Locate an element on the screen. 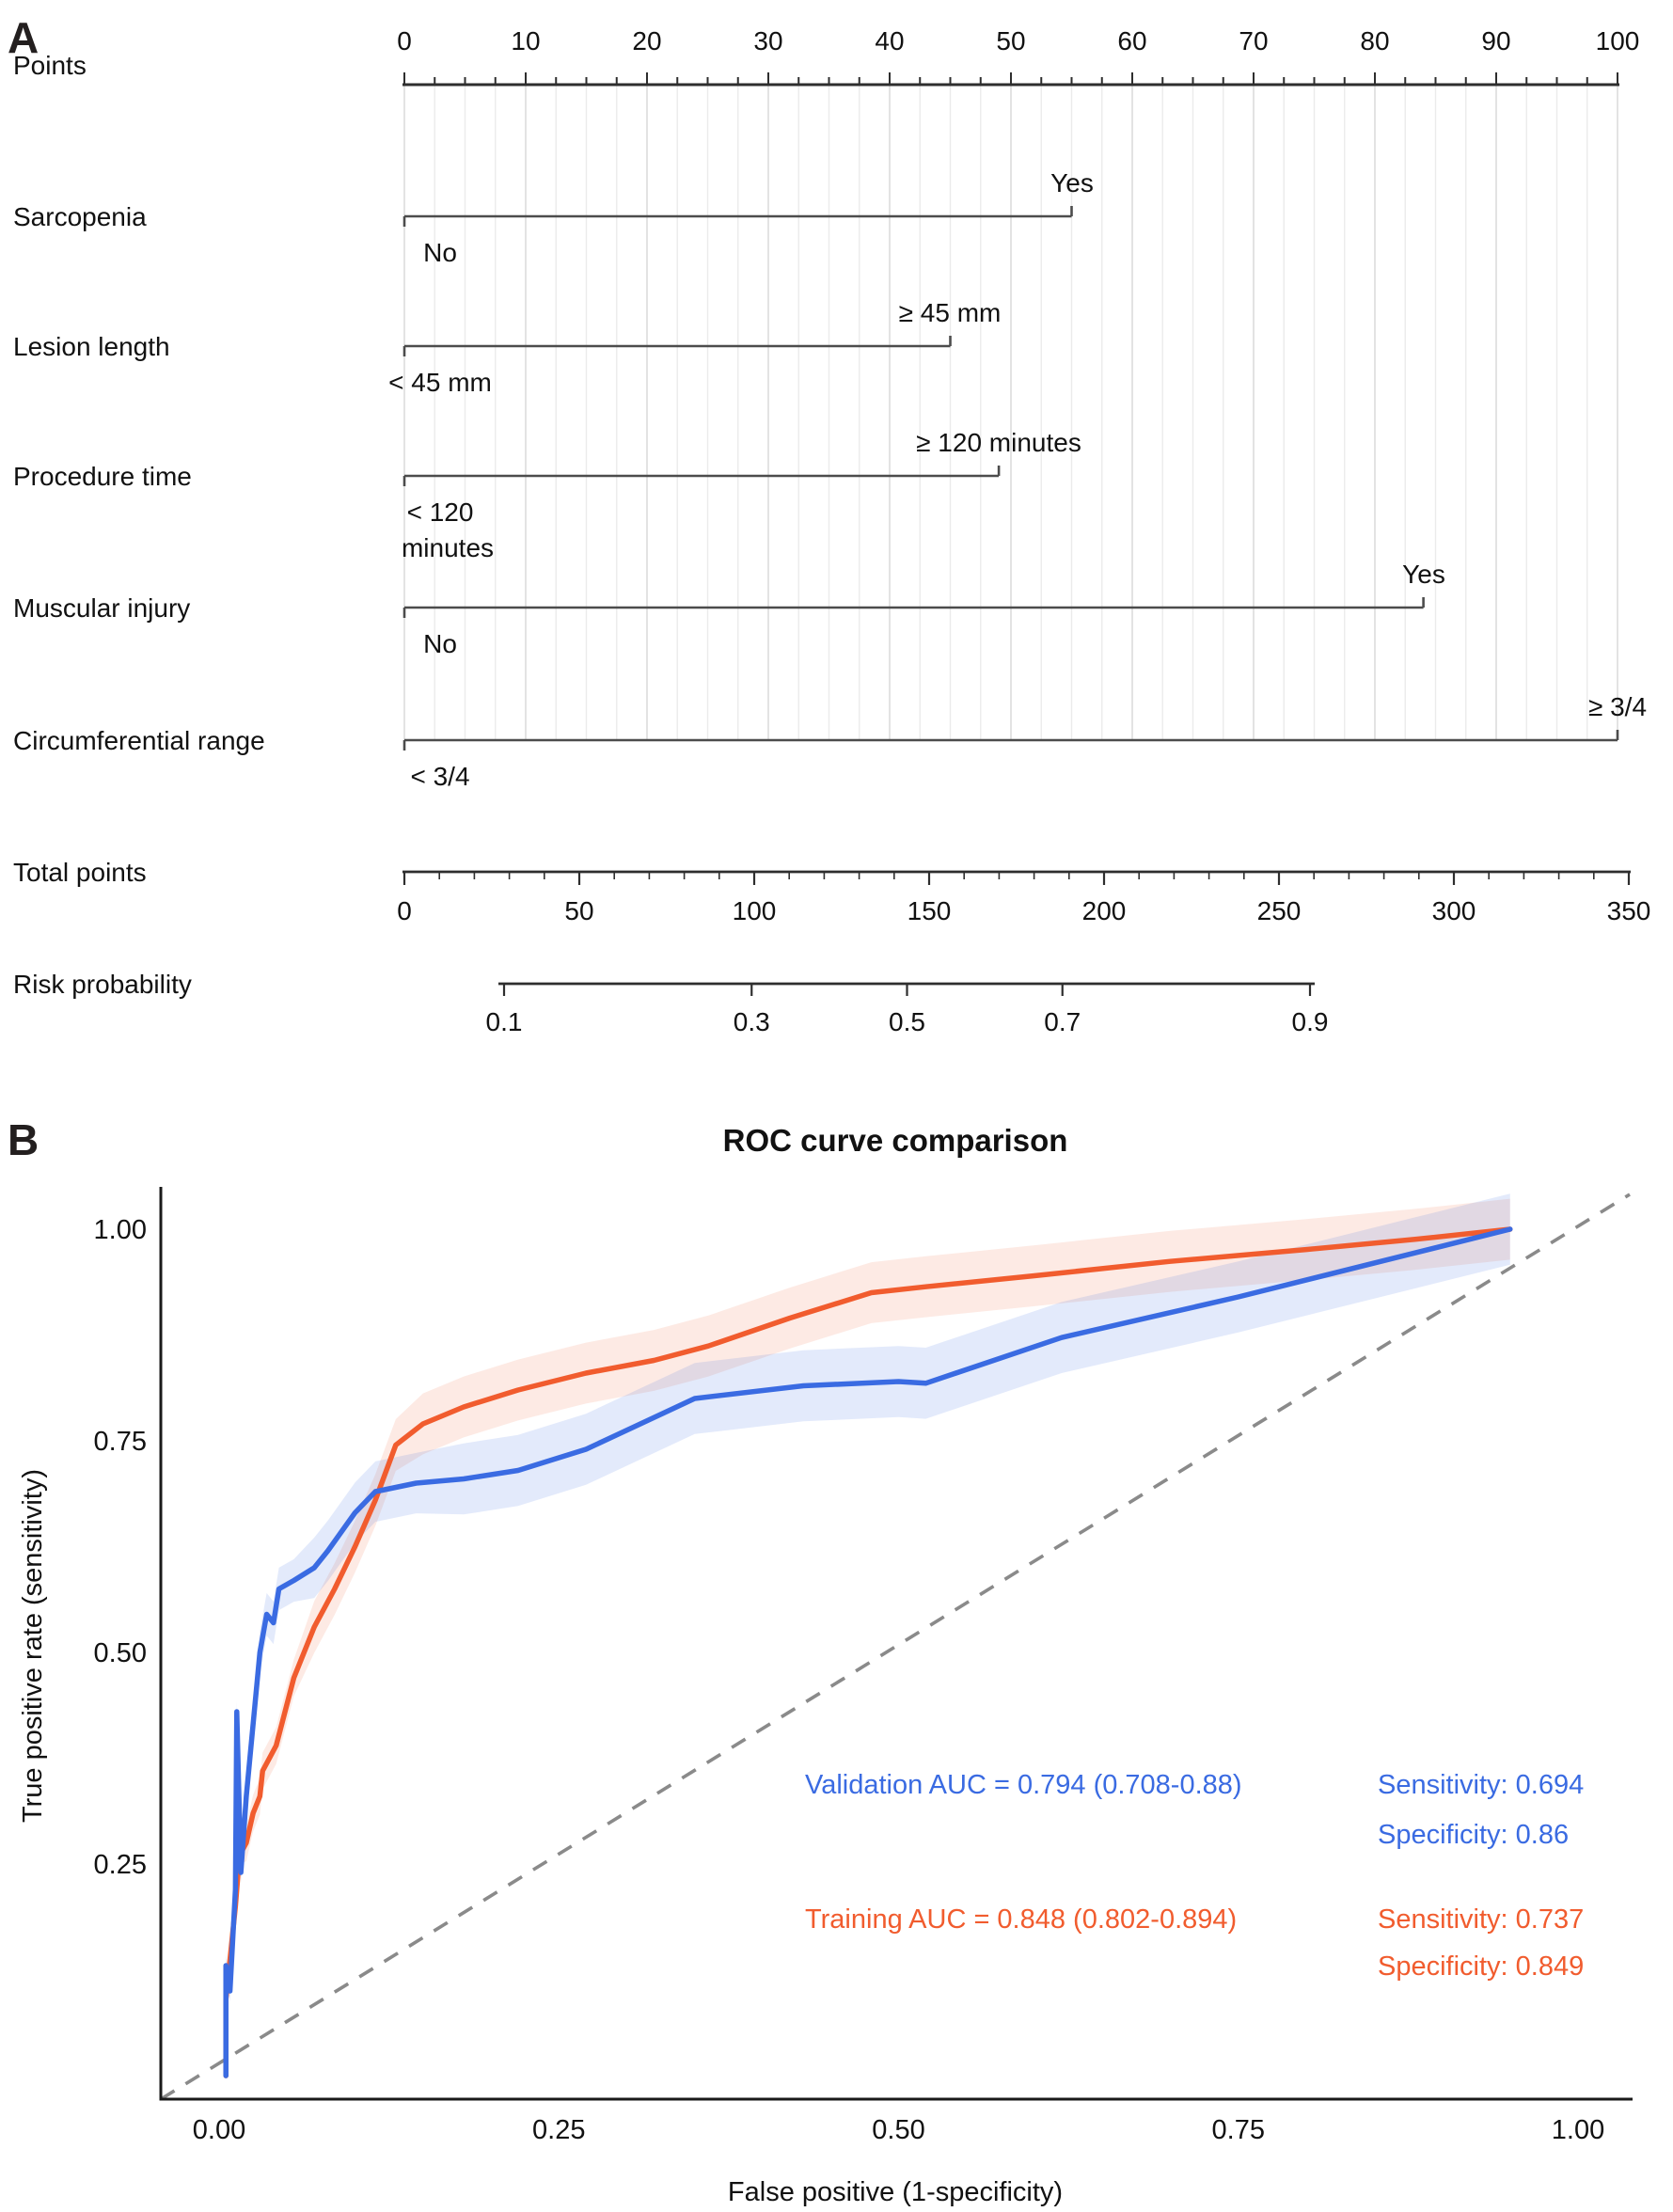  y-axis-title: True positive rate (sensitivity) is located at coordinates (33, 1646).